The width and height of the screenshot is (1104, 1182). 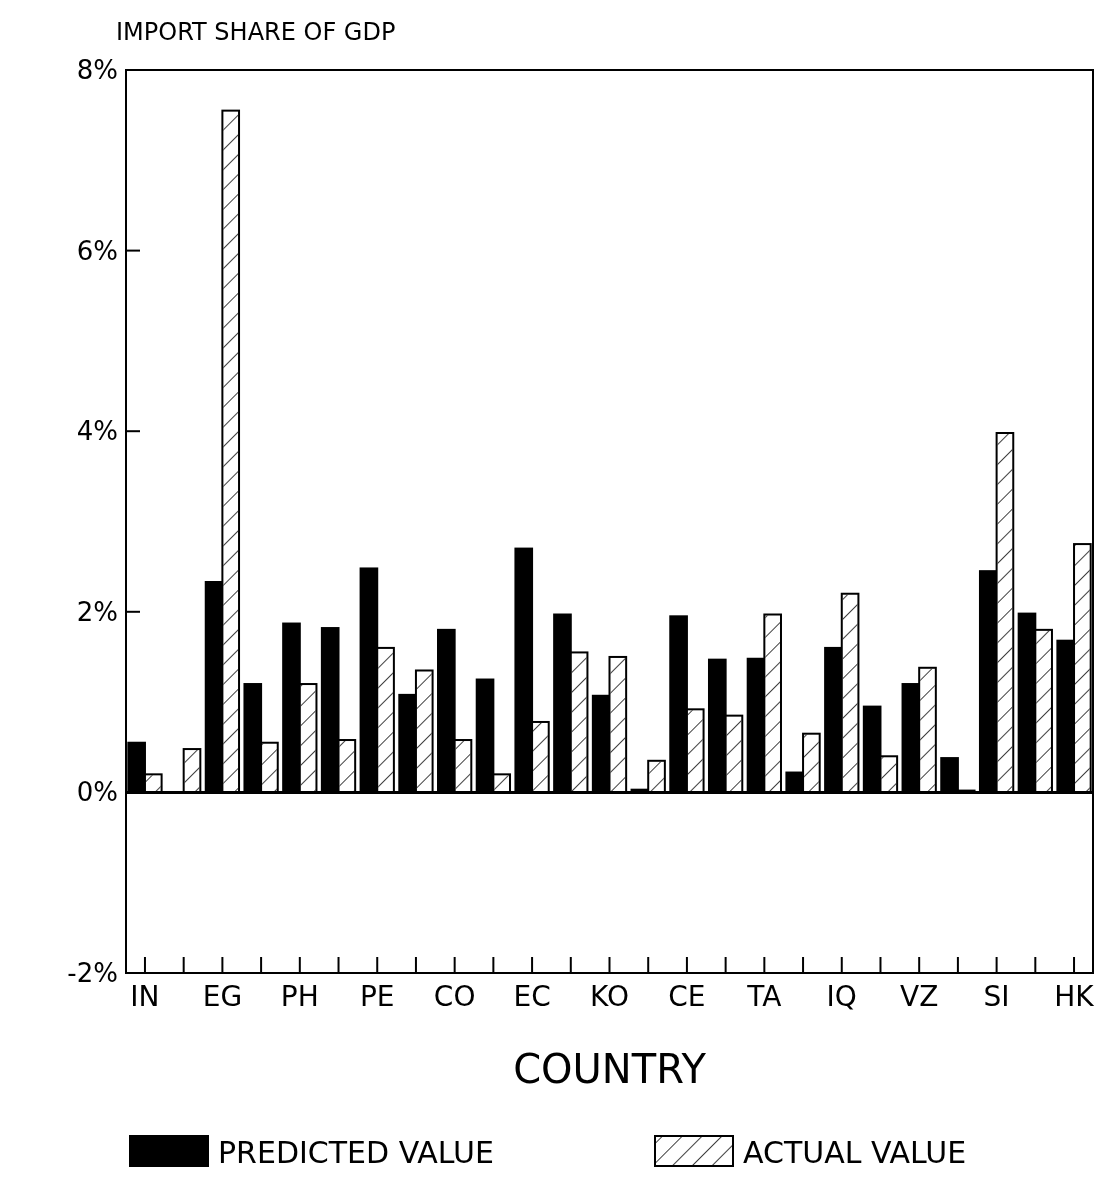 What do you see at coordinates (299, 996) in the screenshot?
I see `x-tick-label: PH` at bounding box center [299, 996].